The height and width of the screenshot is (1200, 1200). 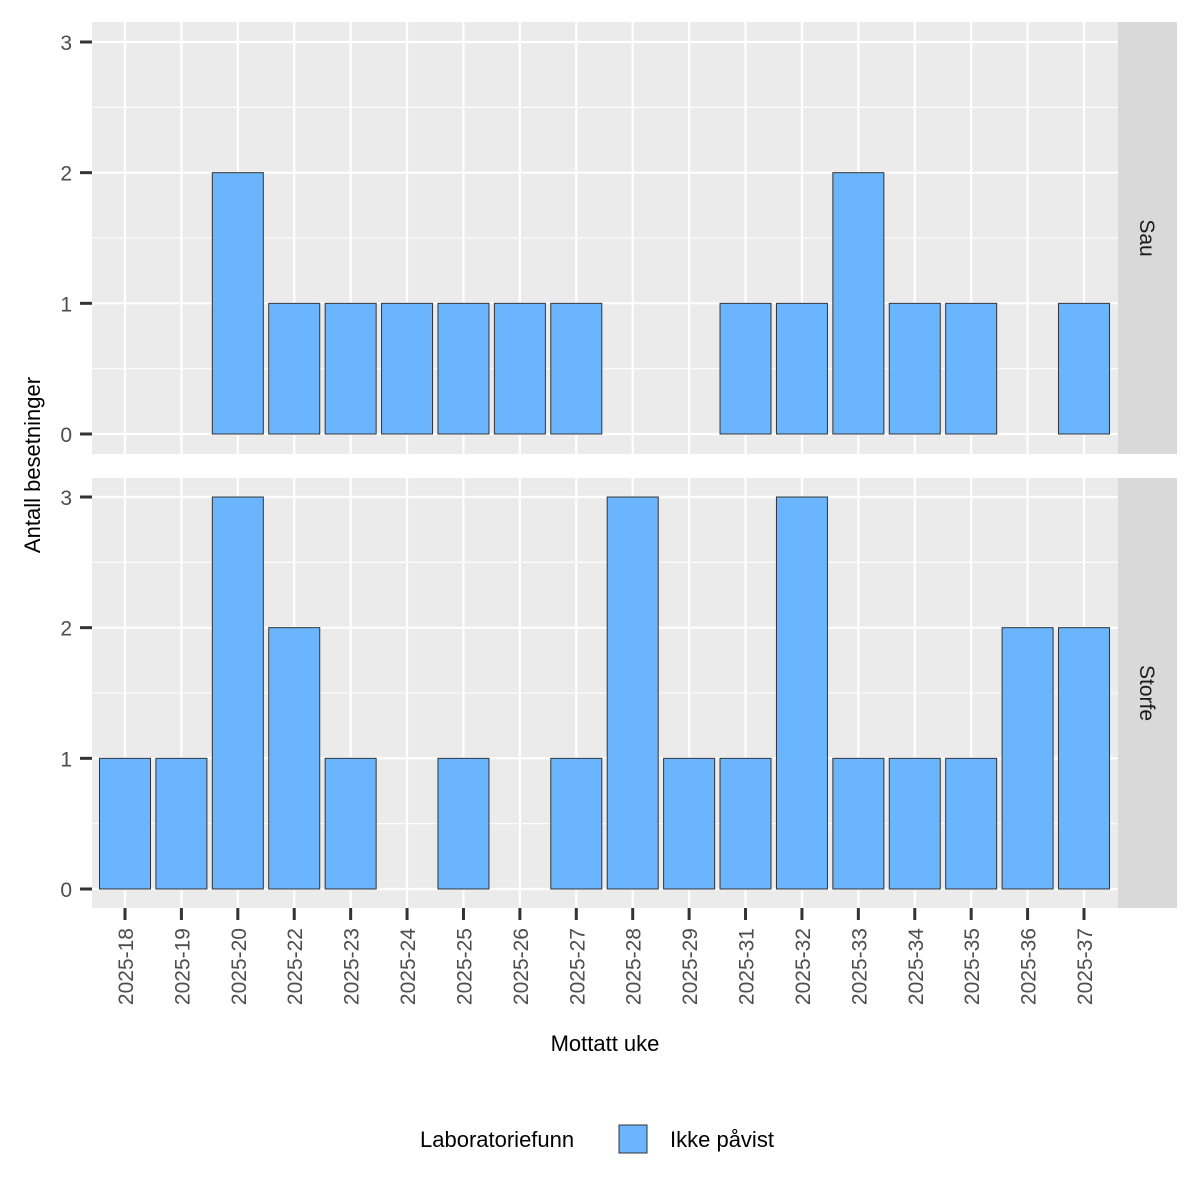 I want to click on x-tick-label: 2025-37, so click(x=1085, y=966).